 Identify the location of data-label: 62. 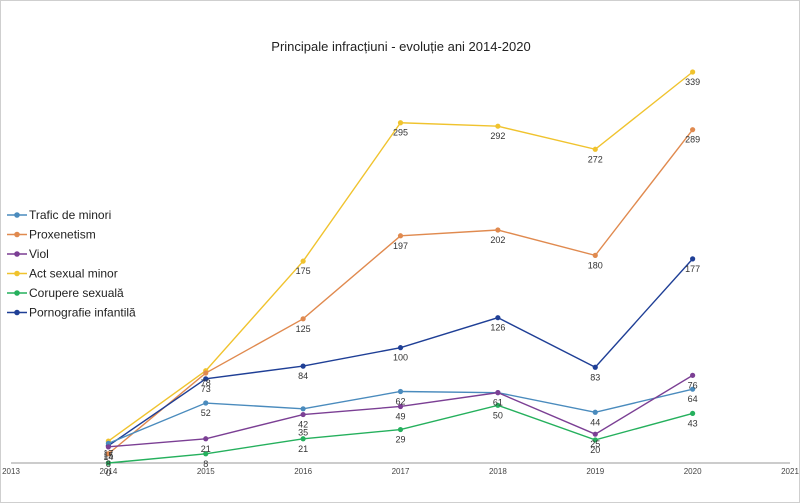
(400, 401).